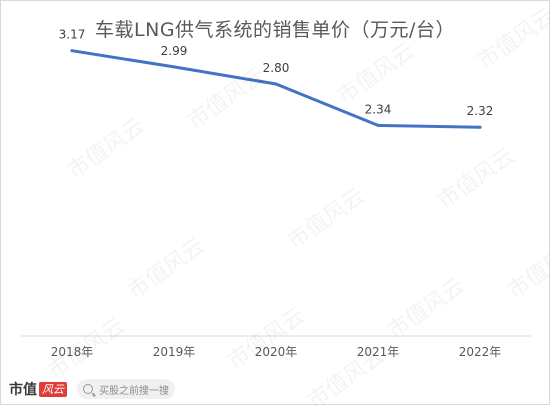  Describe the element at coordinates (174, 352) in the screenshot. I see `x-tick-label: 2019年` at that location.